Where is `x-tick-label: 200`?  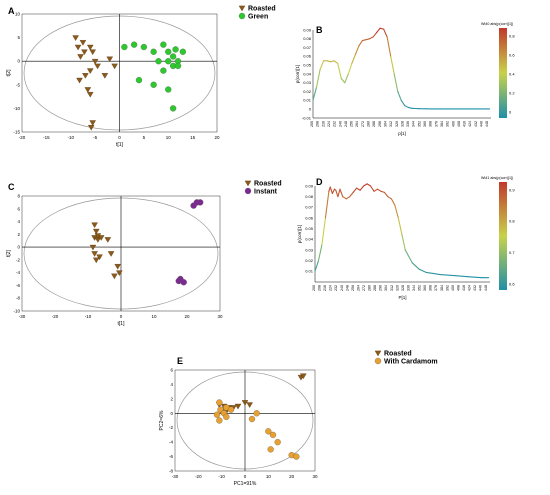 x-tick-label: 200 is located at coordinates (312, 124).